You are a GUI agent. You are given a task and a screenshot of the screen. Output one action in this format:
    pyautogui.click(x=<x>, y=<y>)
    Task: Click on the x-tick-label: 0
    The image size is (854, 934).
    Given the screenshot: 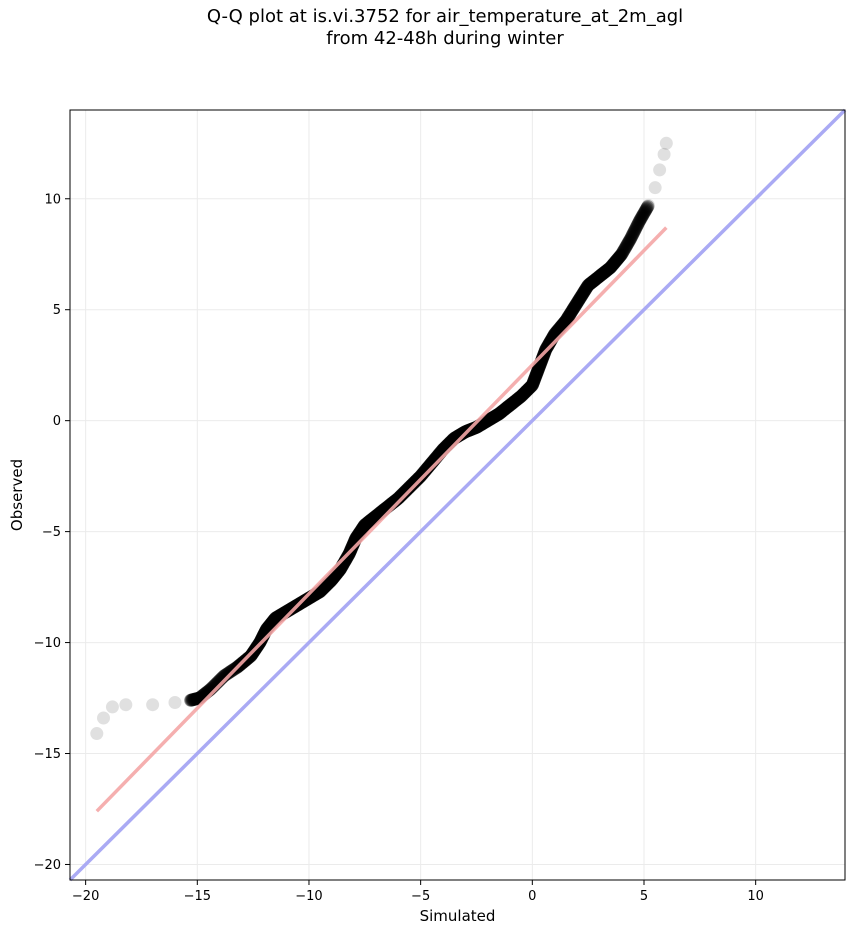 What is the action you would take?
    pyautogui.click(x=532, y=896)
    